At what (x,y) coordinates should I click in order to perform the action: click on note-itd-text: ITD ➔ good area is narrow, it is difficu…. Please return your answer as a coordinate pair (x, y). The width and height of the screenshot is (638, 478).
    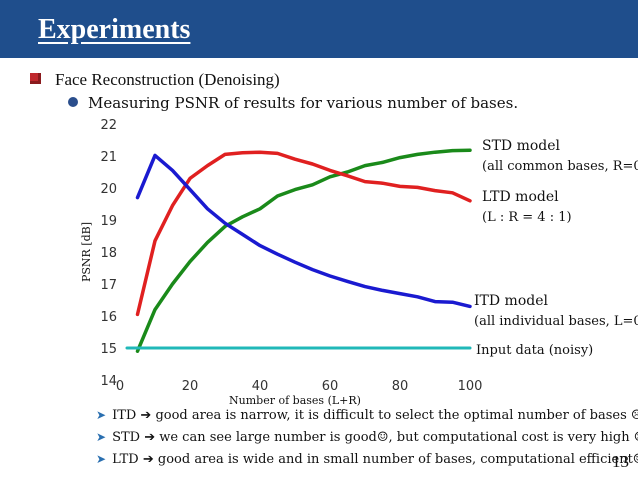
    Looking at the image, I should click on (375, 415).